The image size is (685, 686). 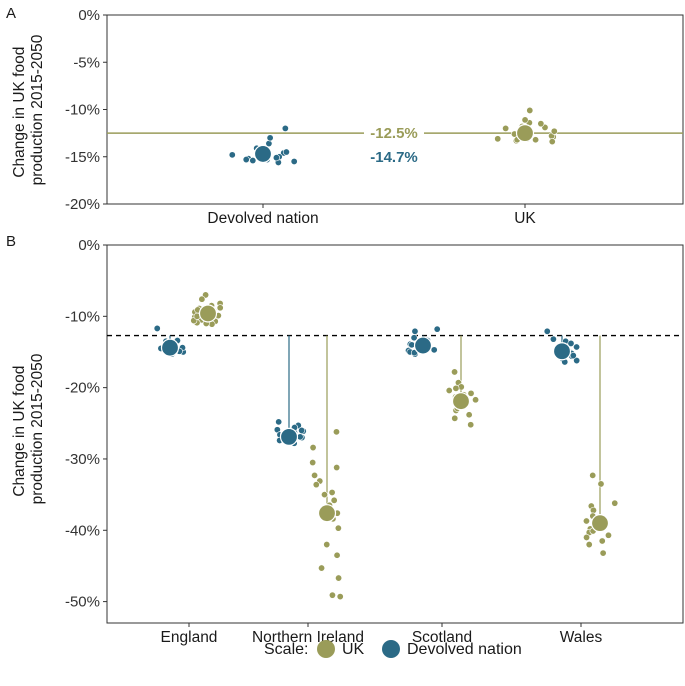 What do you see at coordinates (89, 245) in the screenshot?
I see `panel-b-y-tick-label: 0%` at bounding box center [89, 245].